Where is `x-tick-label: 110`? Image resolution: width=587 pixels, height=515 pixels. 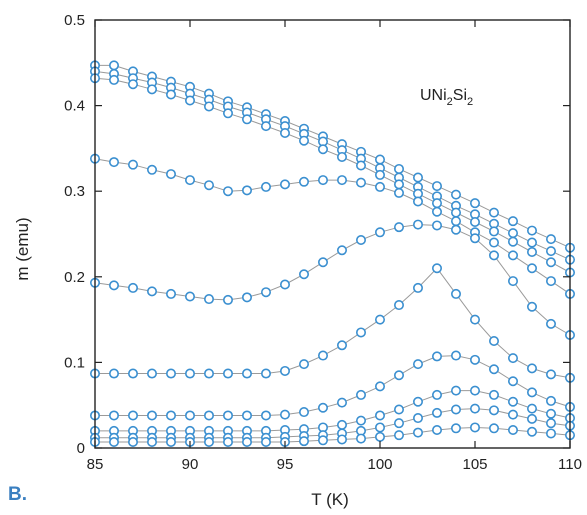
x-tick-label: 110 is located at coordinates (570, 464).